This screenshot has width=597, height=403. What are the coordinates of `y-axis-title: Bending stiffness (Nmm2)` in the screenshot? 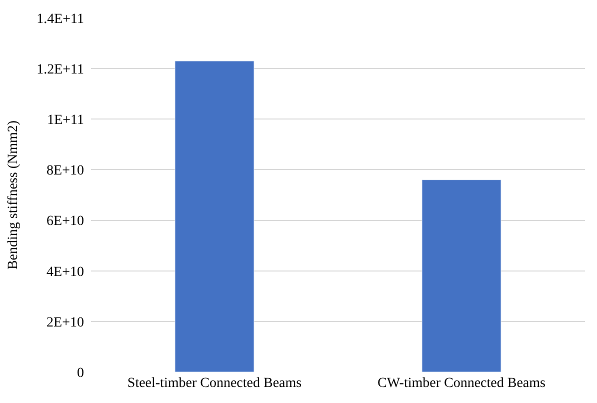 It's located at (14, 195).